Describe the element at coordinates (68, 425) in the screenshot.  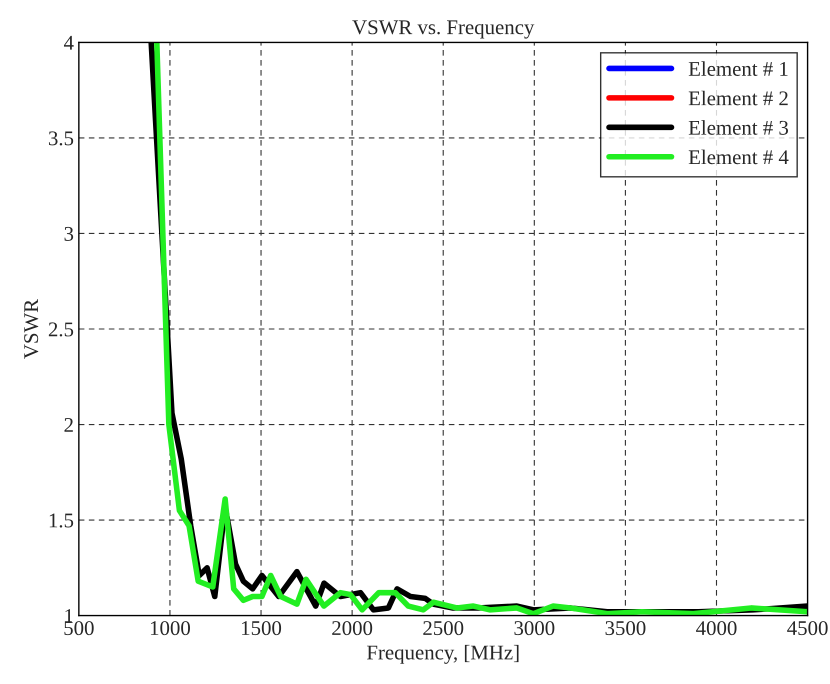
I see `y-tick-label: 2` at that location.